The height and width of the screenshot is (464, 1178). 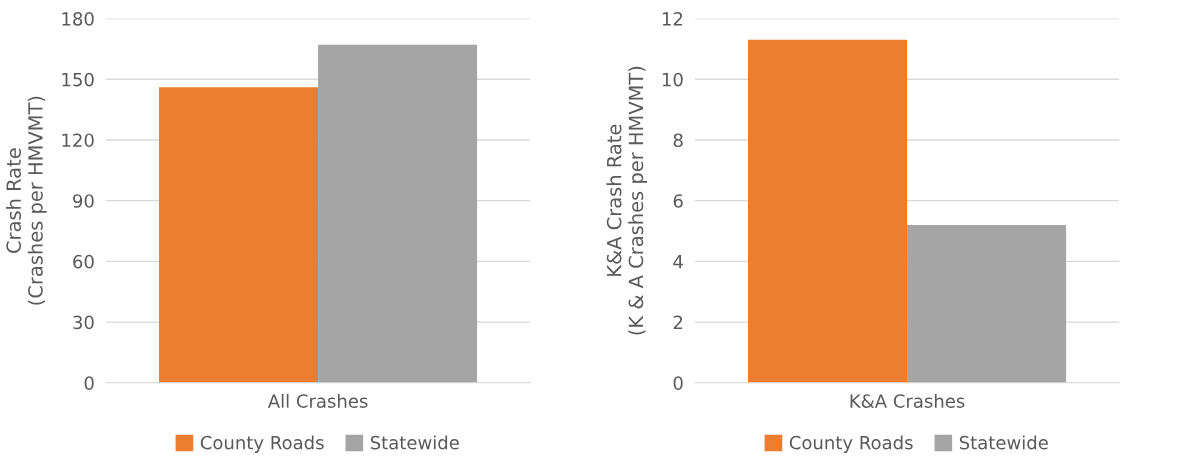 I want to click on y-tick-label: 30, so click(x=83, y=322).